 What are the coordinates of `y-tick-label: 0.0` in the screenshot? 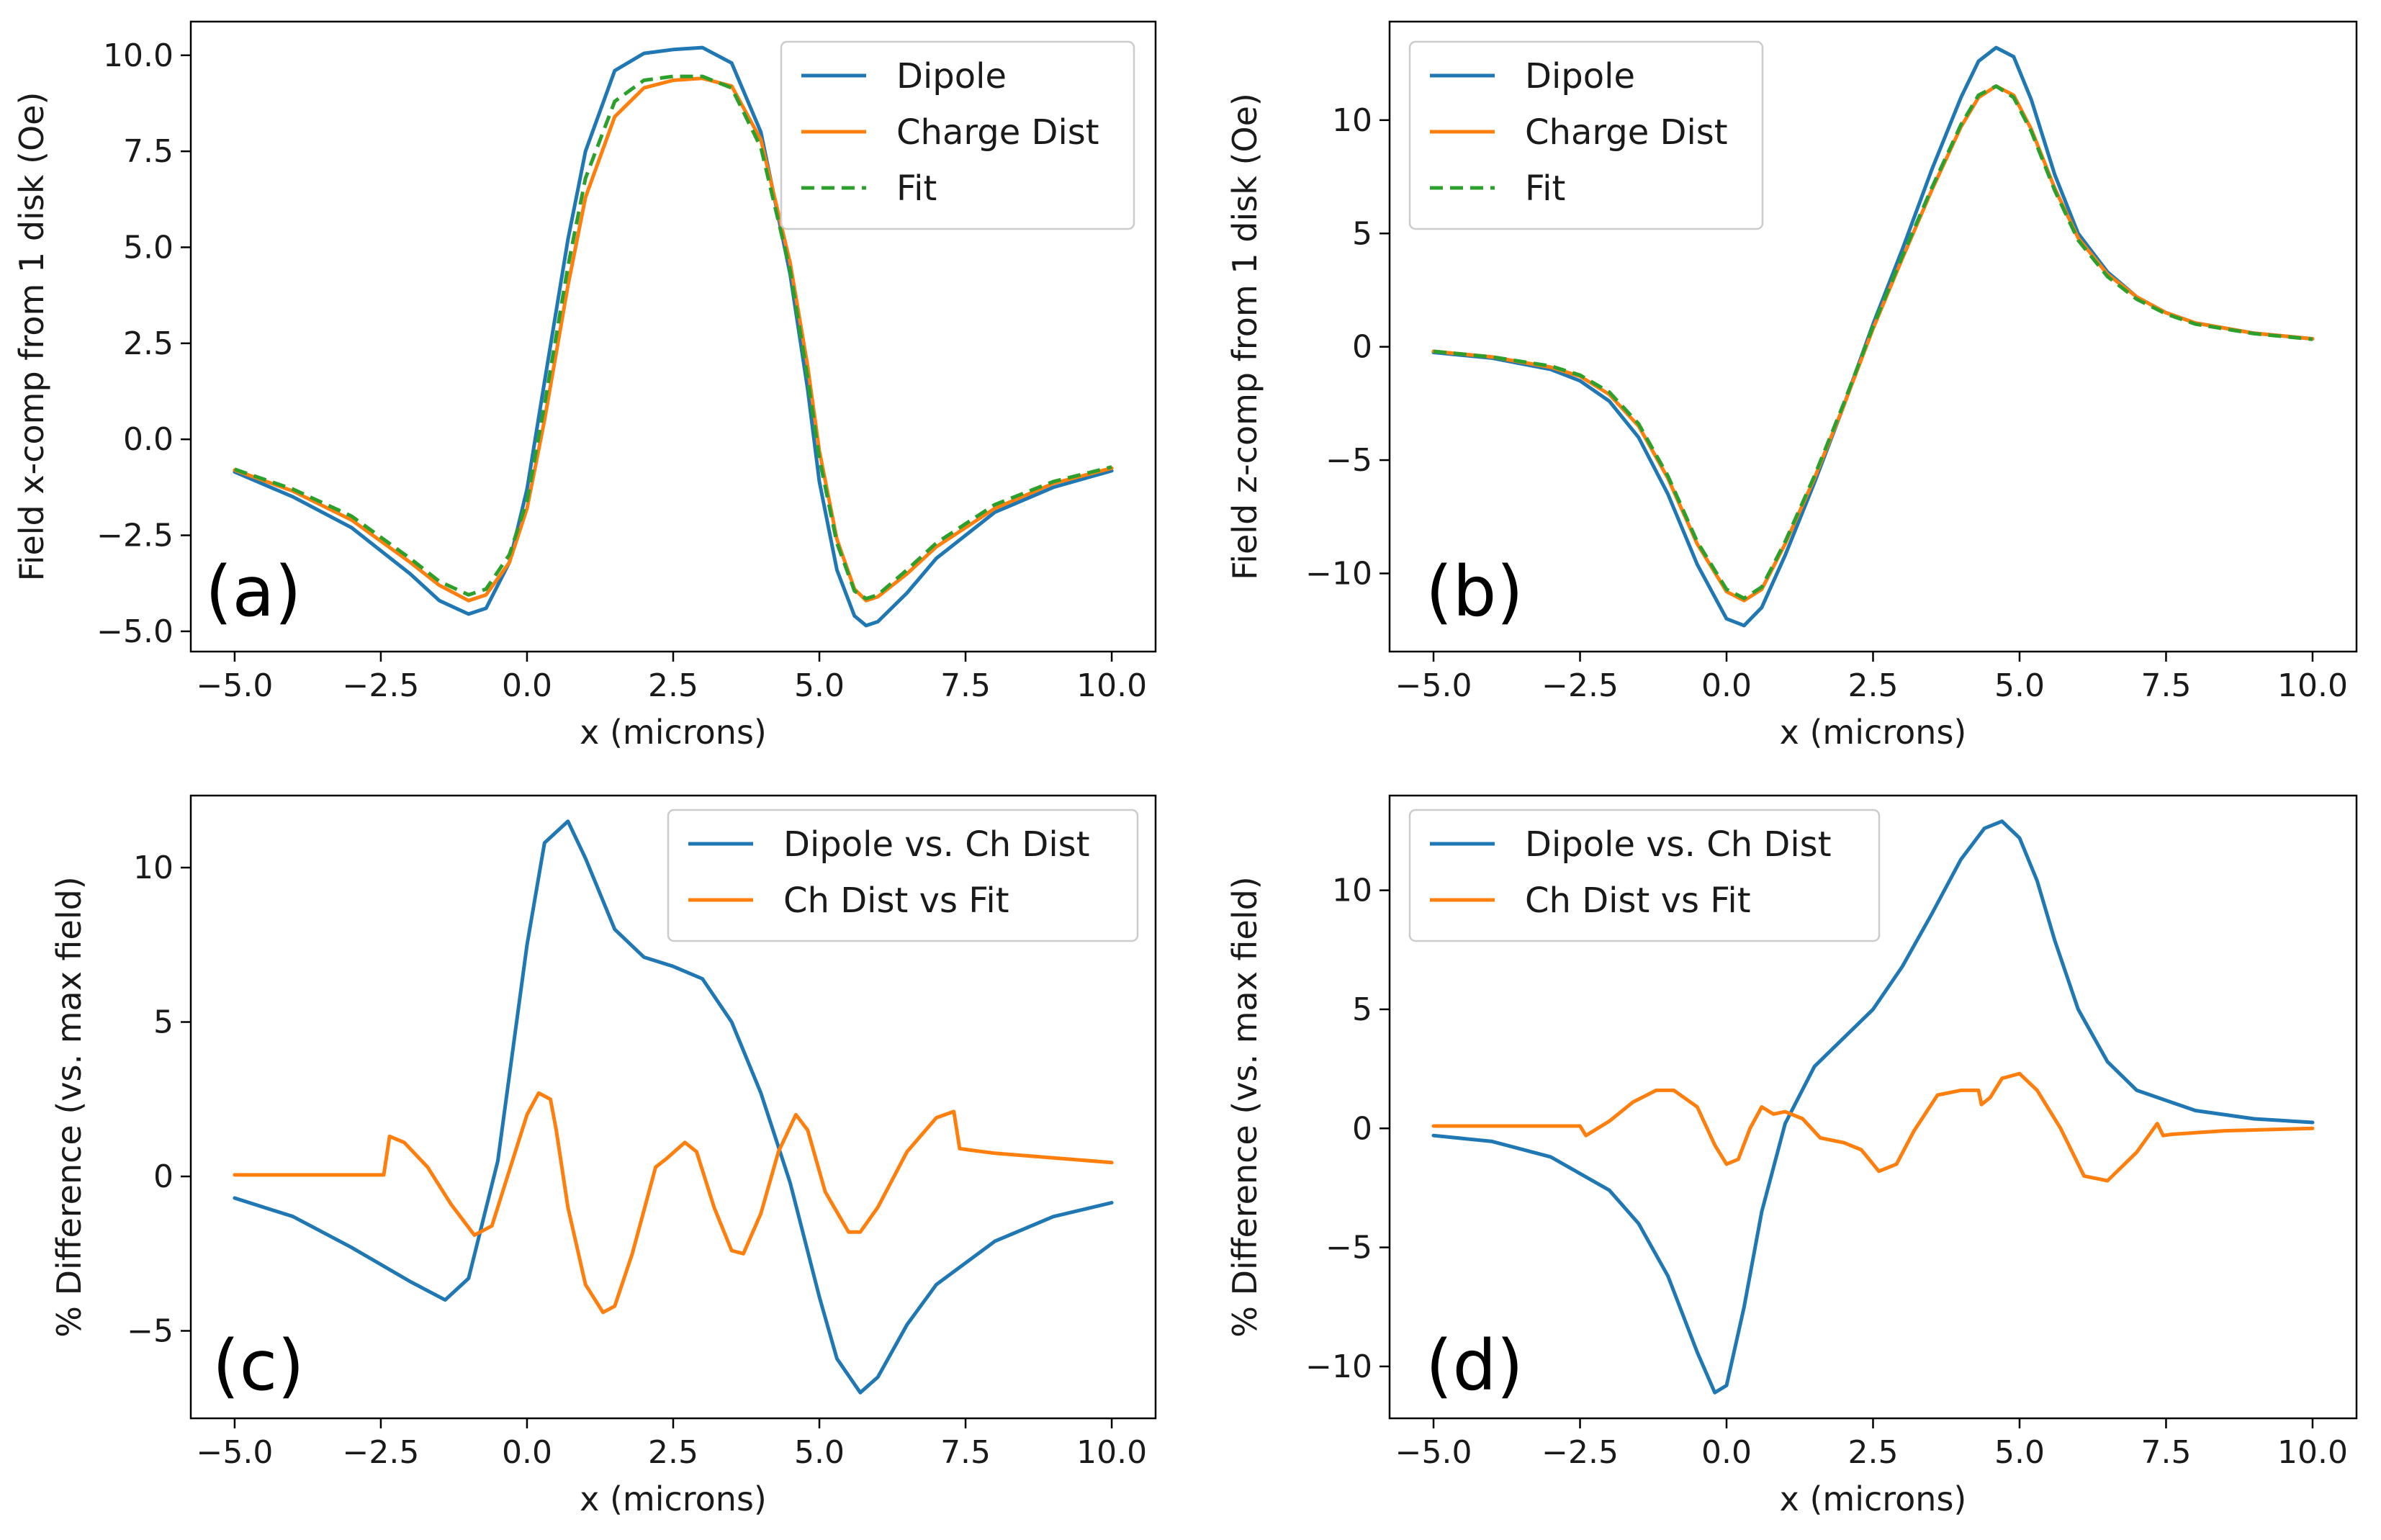 It's located at (148, 439).